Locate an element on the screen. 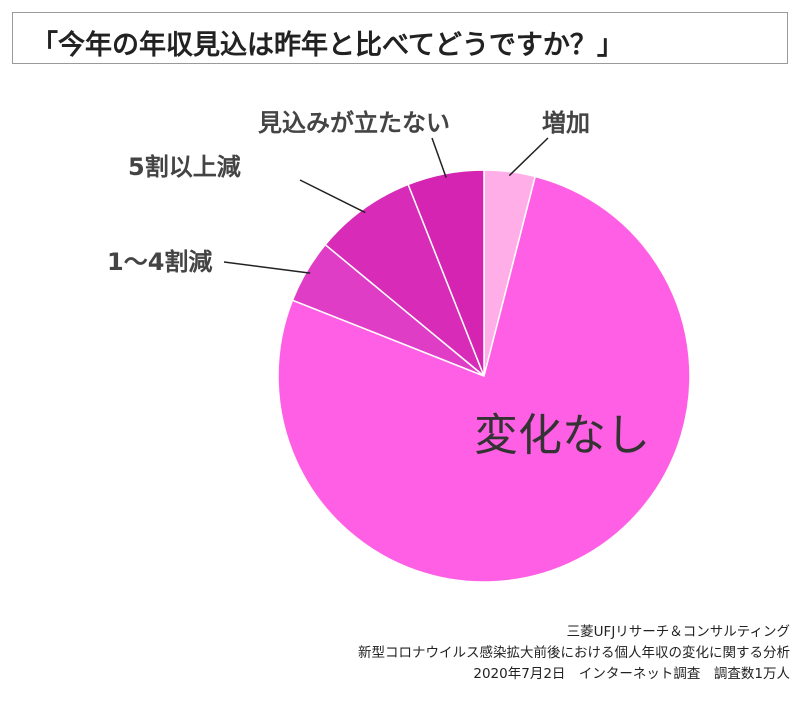 This screenshot has height=704, width=800. slice-label-2: 1〜4割減 is located at coordinates (159, 262).